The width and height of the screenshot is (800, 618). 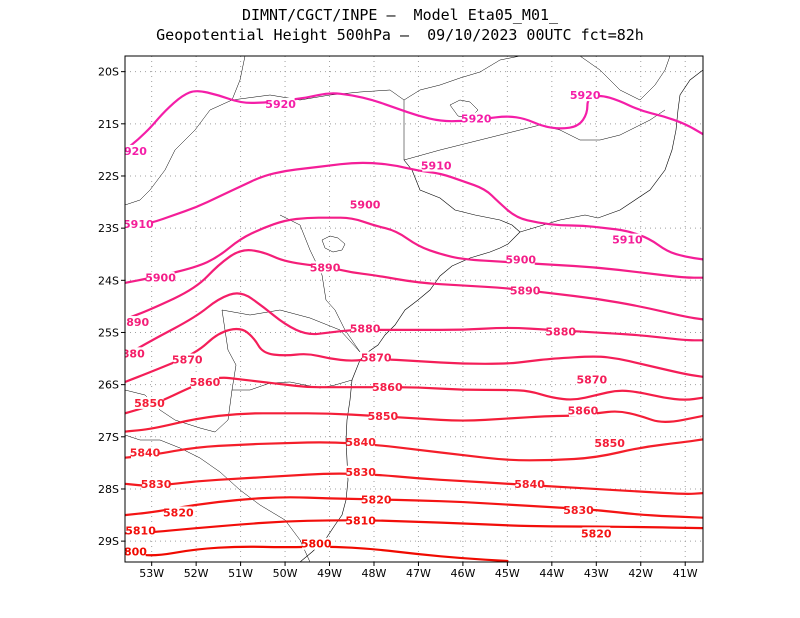 What do you see at coordinates (108, 280) in the screenshot?
I see `tick-label-lat: 24S` at bounding box center [108, 280].